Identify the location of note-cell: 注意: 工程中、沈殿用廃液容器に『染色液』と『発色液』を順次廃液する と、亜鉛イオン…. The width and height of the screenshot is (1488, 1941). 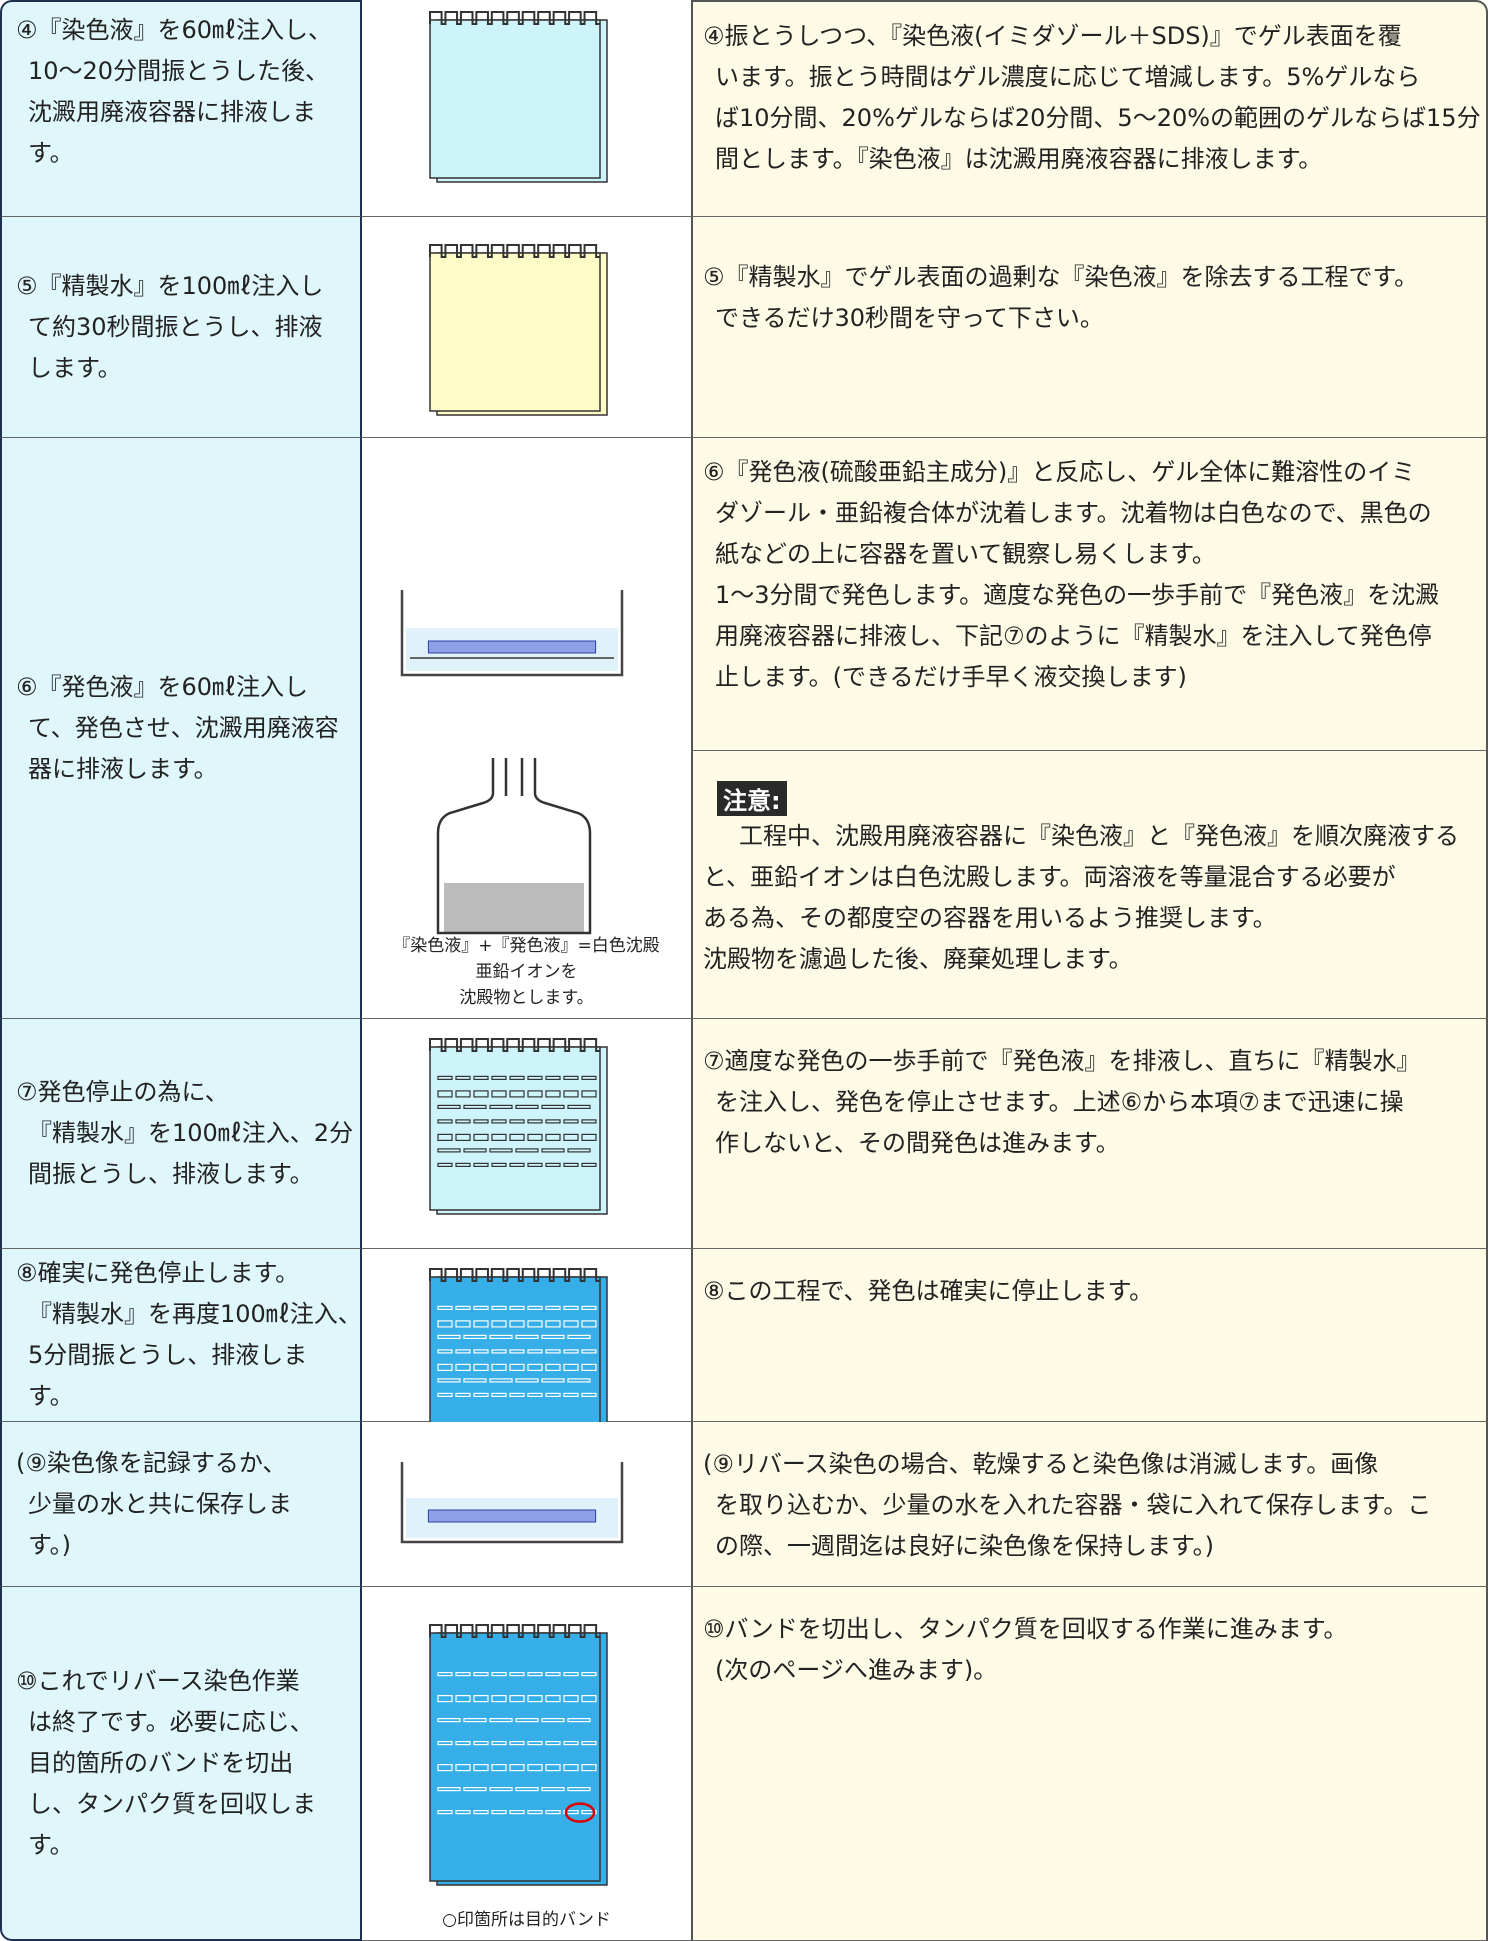
(1089, 885).